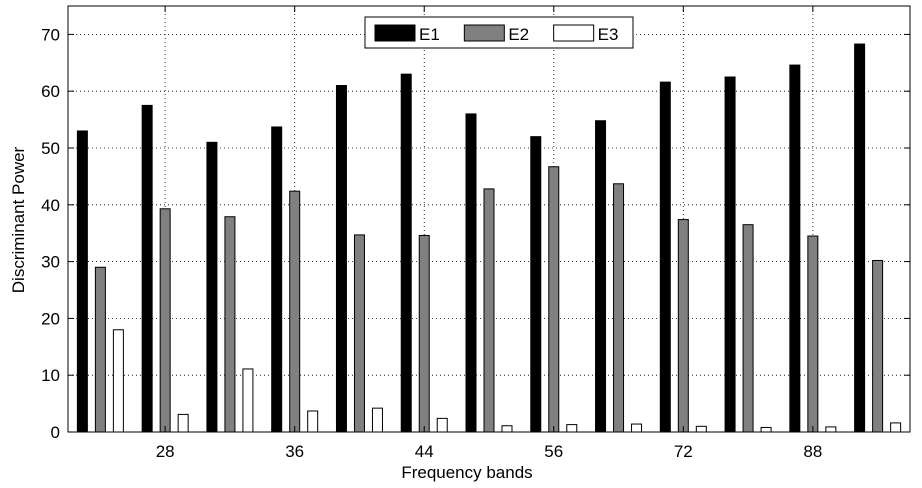  I want to click on x-tick-label: 56, so click(553, 451).